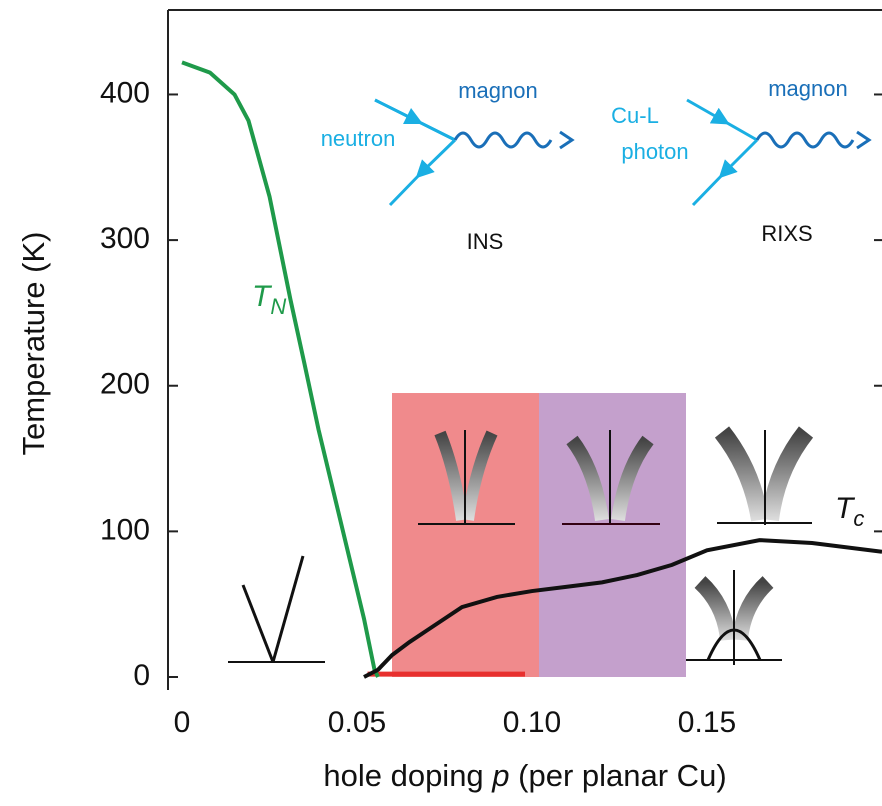 The width and height of the screenshot is (882, 806). I want to click on annotation: Cu-L, so click(635, 115).